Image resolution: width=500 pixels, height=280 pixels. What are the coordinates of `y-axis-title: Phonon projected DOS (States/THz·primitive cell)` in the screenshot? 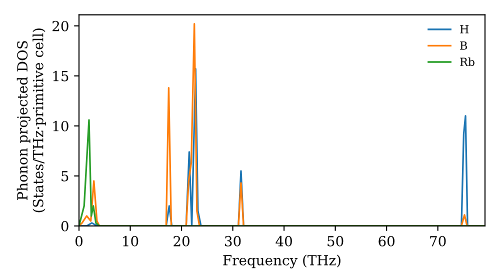 It's located at (31, 120).